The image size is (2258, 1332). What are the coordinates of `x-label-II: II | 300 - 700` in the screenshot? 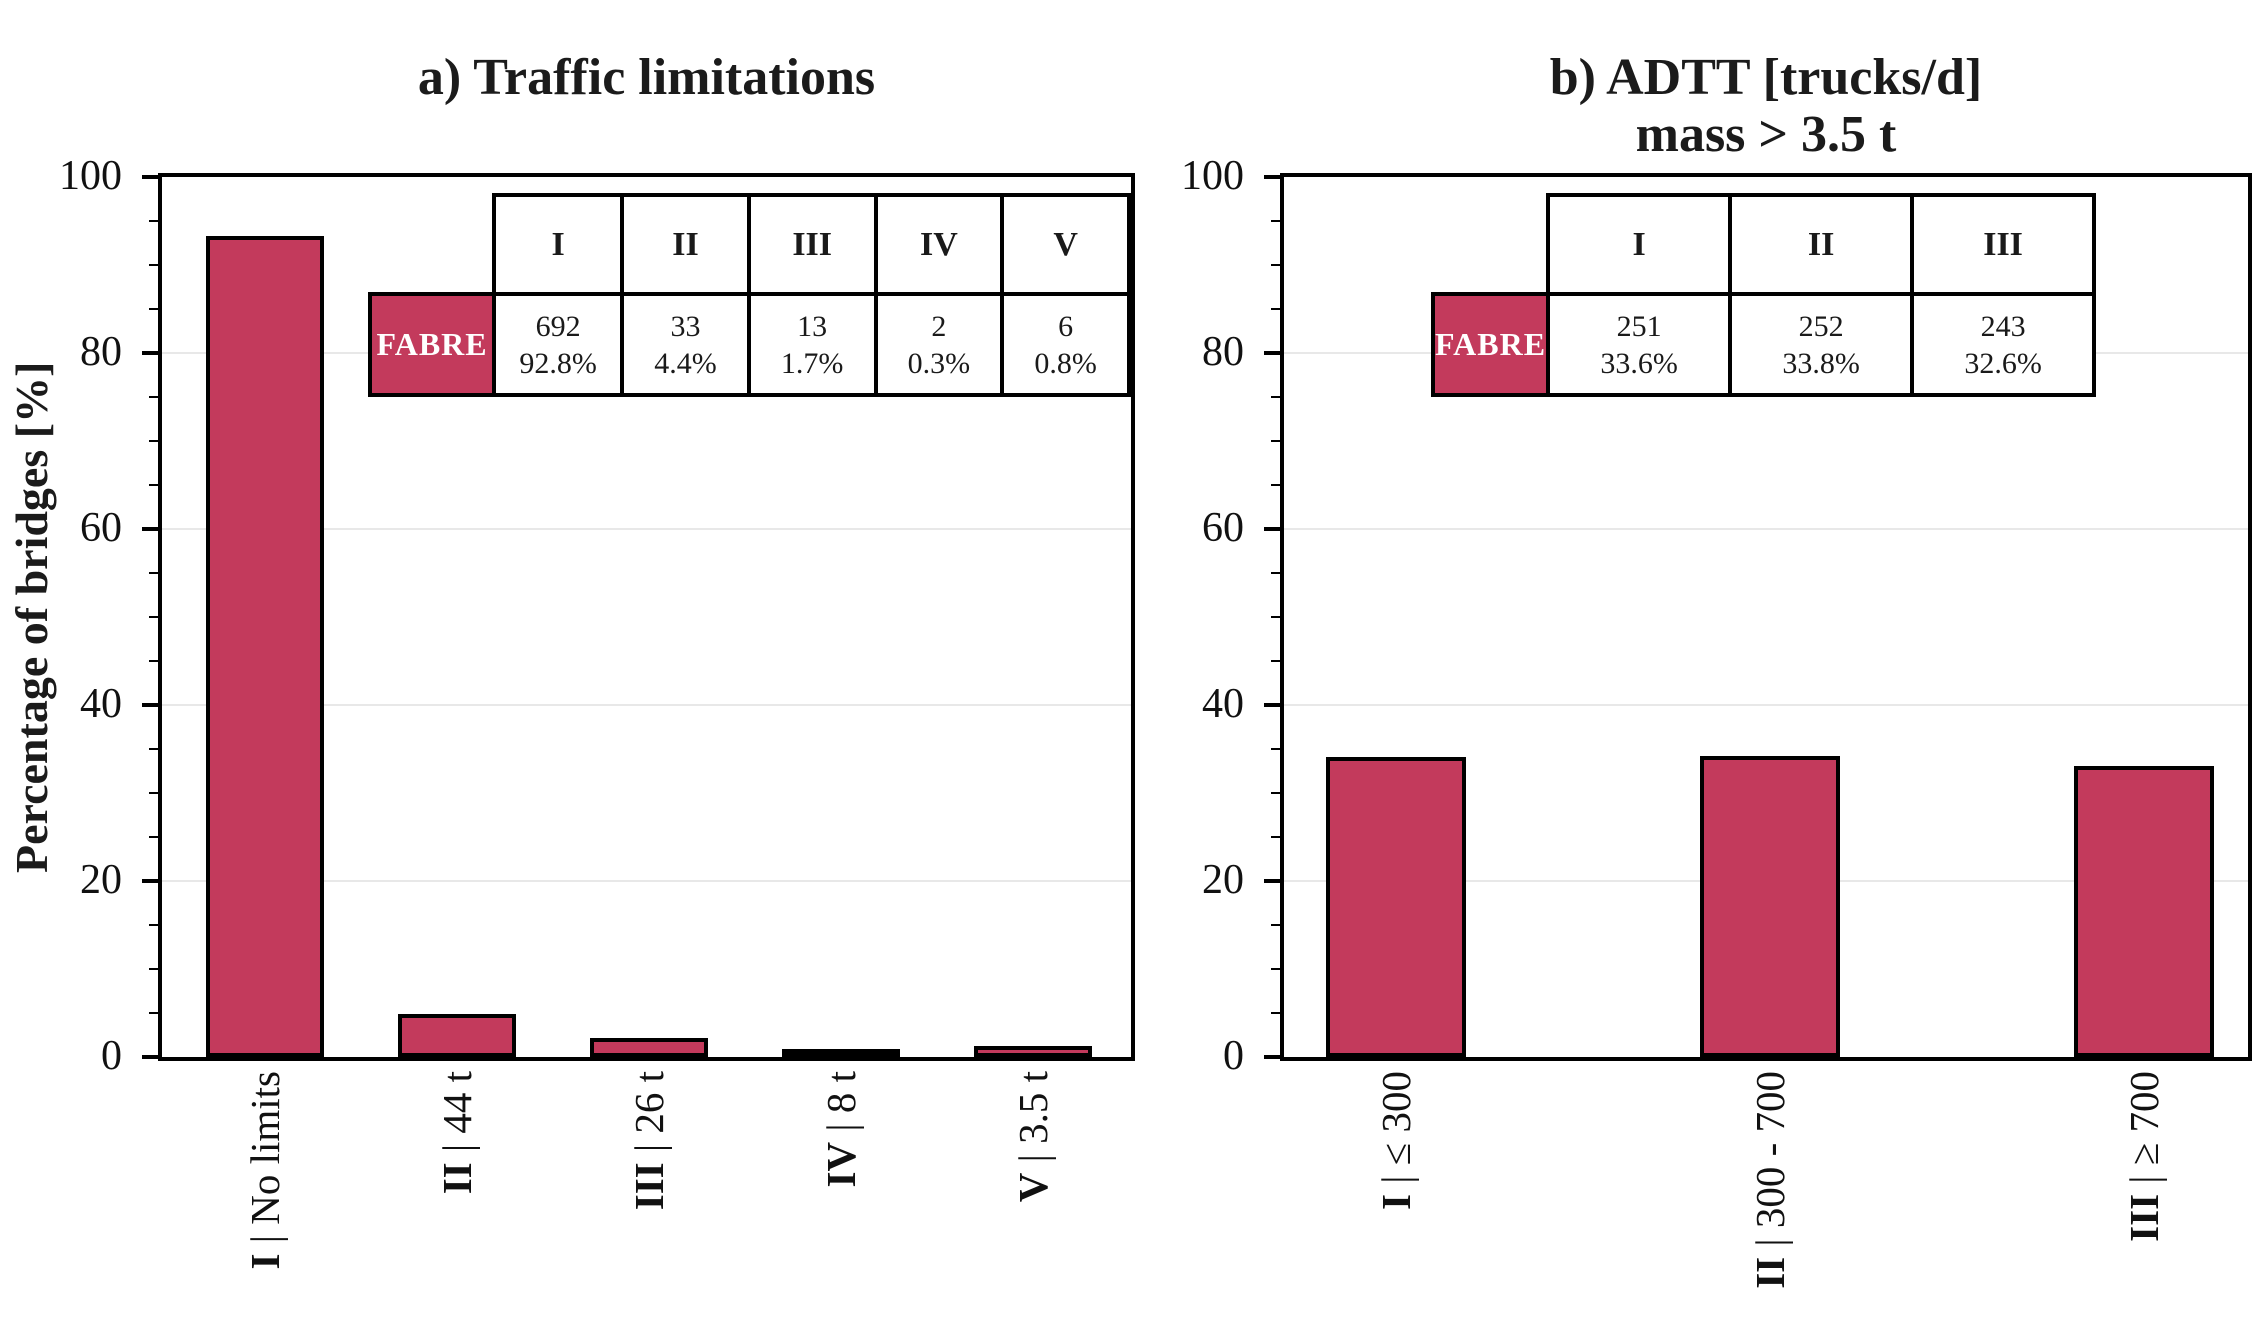 It's located at (1770, 1180).